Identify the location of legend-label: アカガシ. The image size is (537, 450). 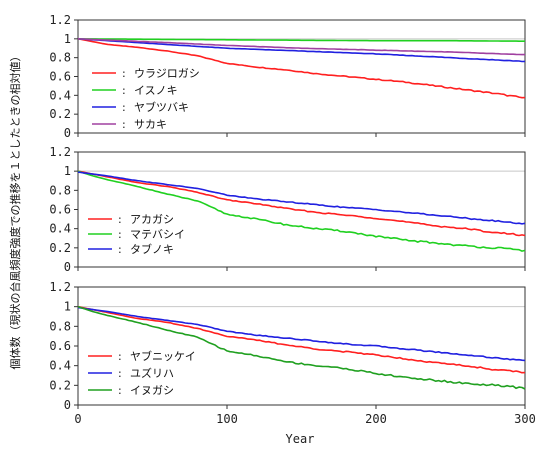
(152, 219).